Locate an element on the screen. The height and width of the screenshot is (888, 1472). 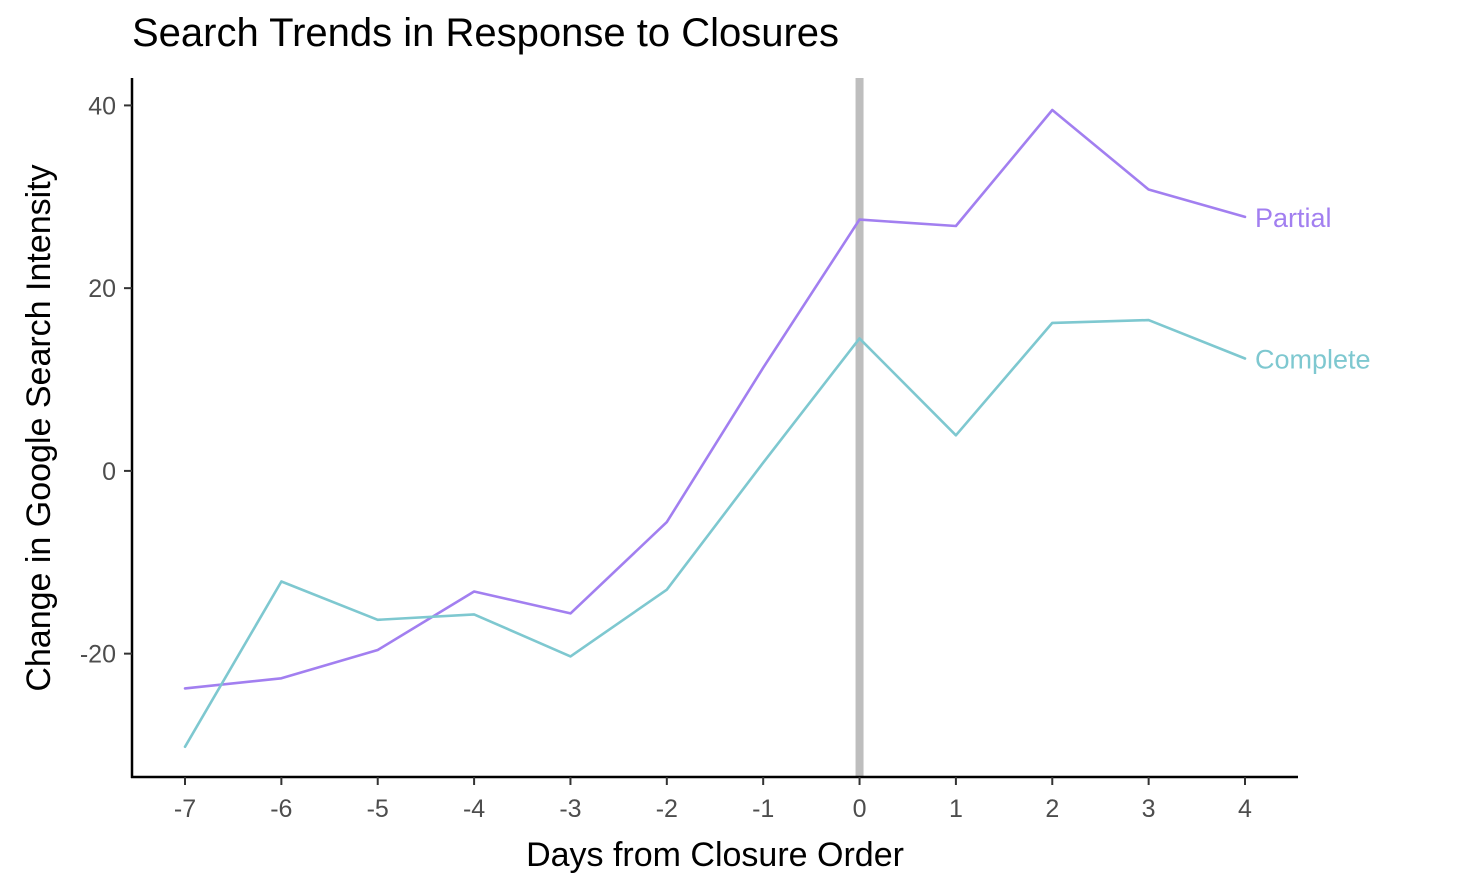
x-axis-ticks: -7 -6 -5 -4 -3 -2 -1 0 1 2 3 4 is located at coordinates (713, 800).